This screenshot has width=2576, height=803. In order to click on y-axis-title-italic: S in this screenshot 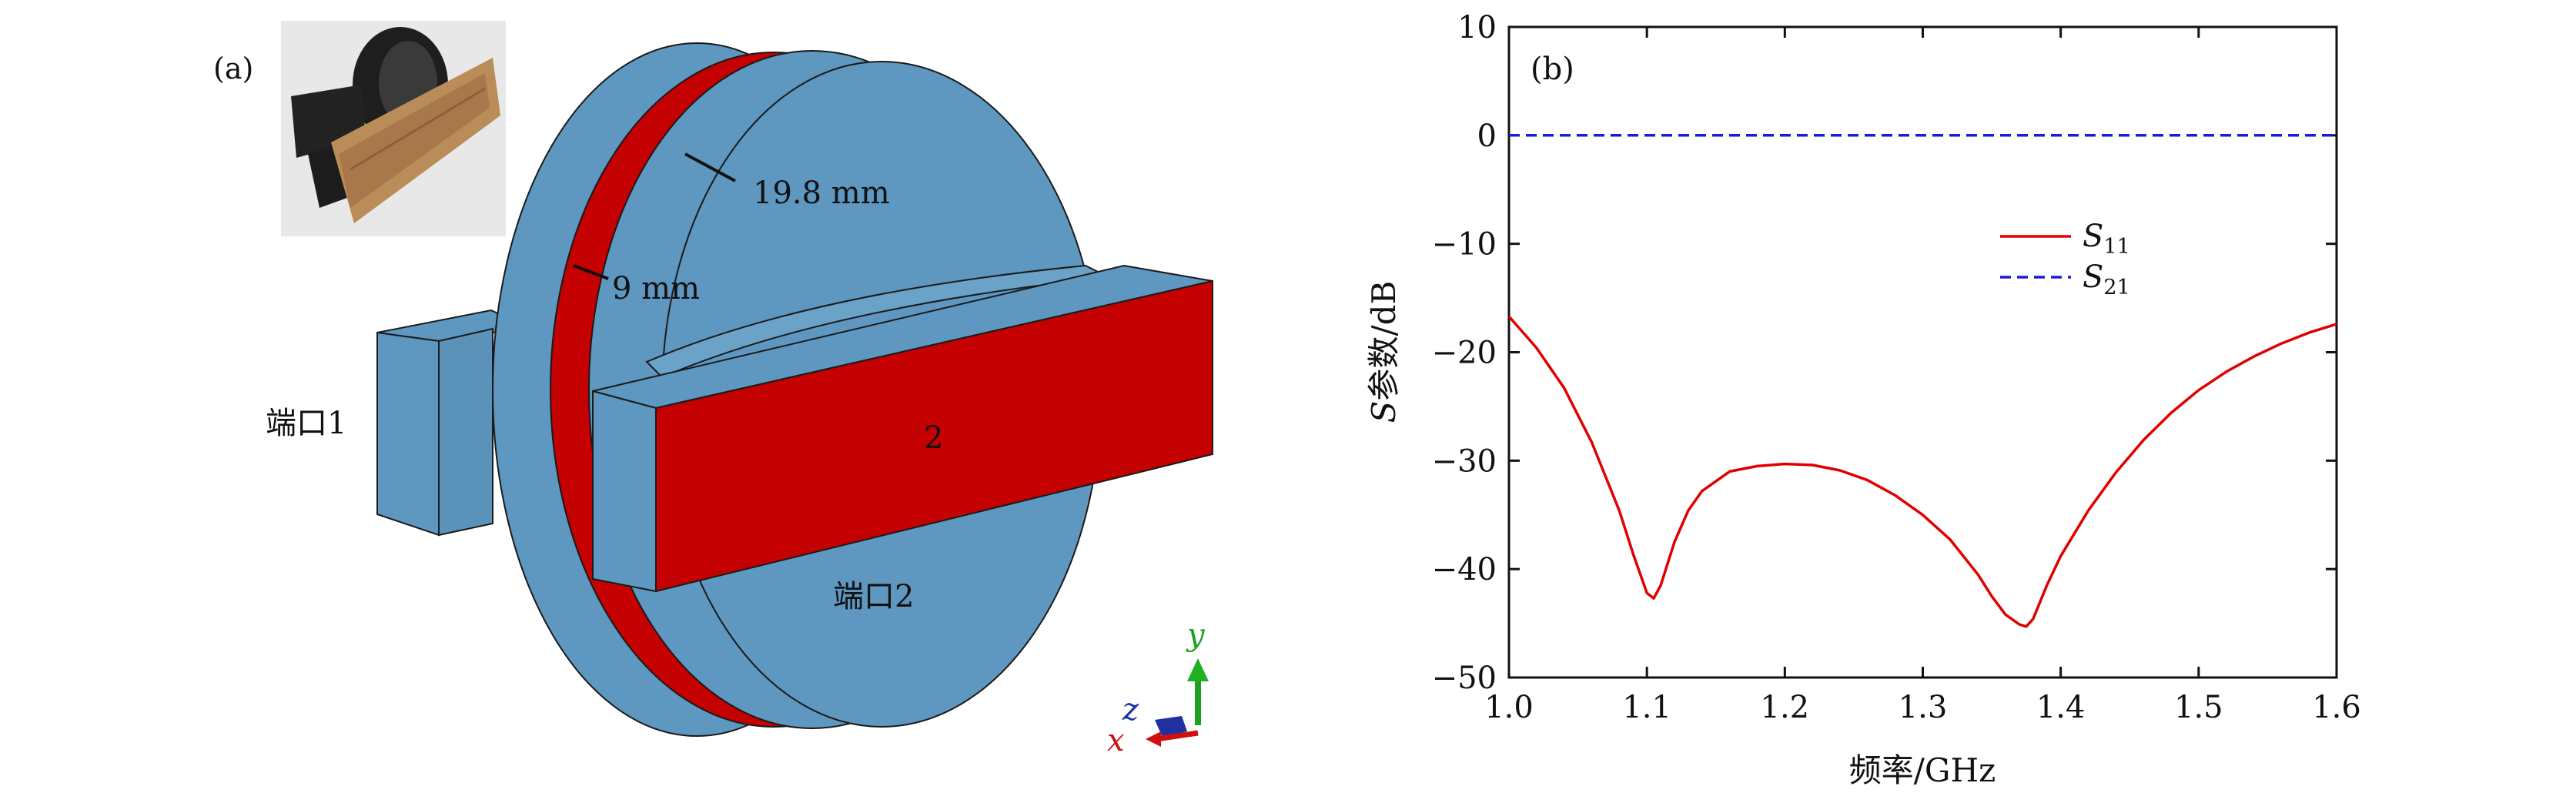, I will do `click(1384, 412)`.